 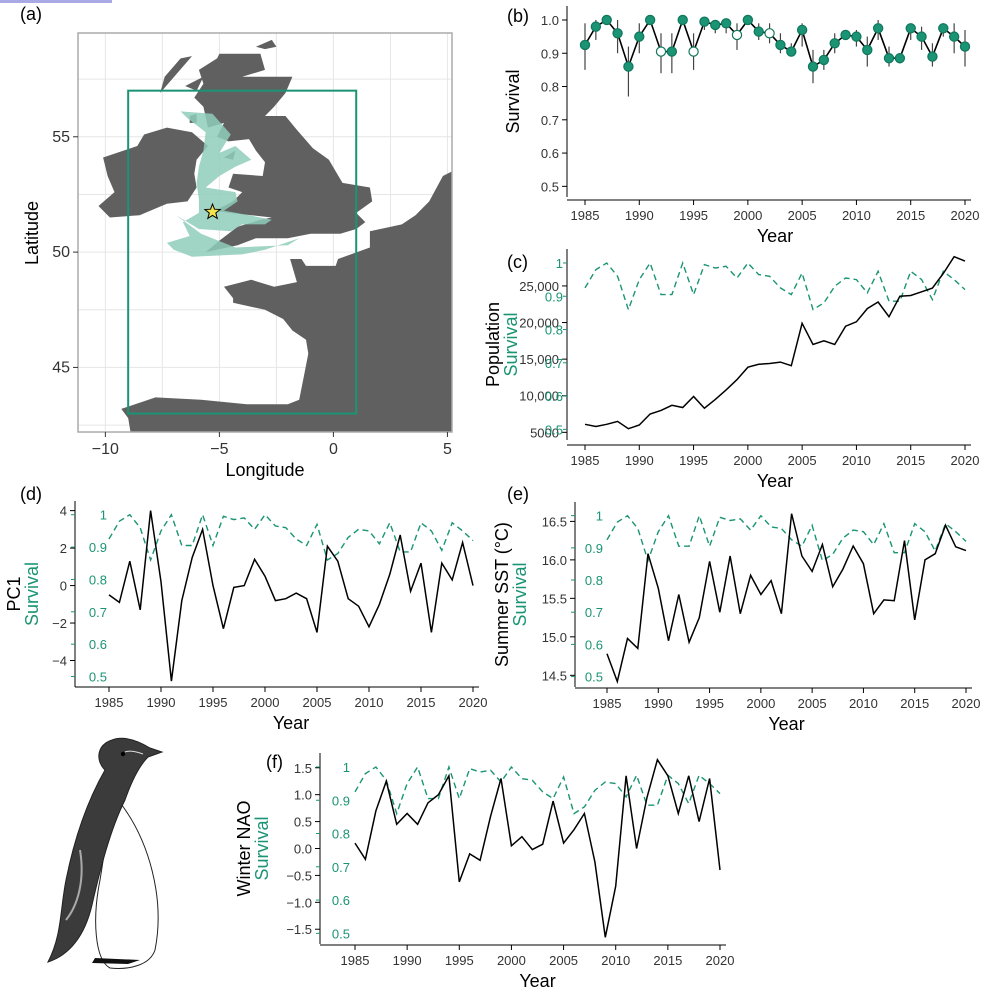 I want to click on y-tick-label: −4, so click(x=59, y=661).